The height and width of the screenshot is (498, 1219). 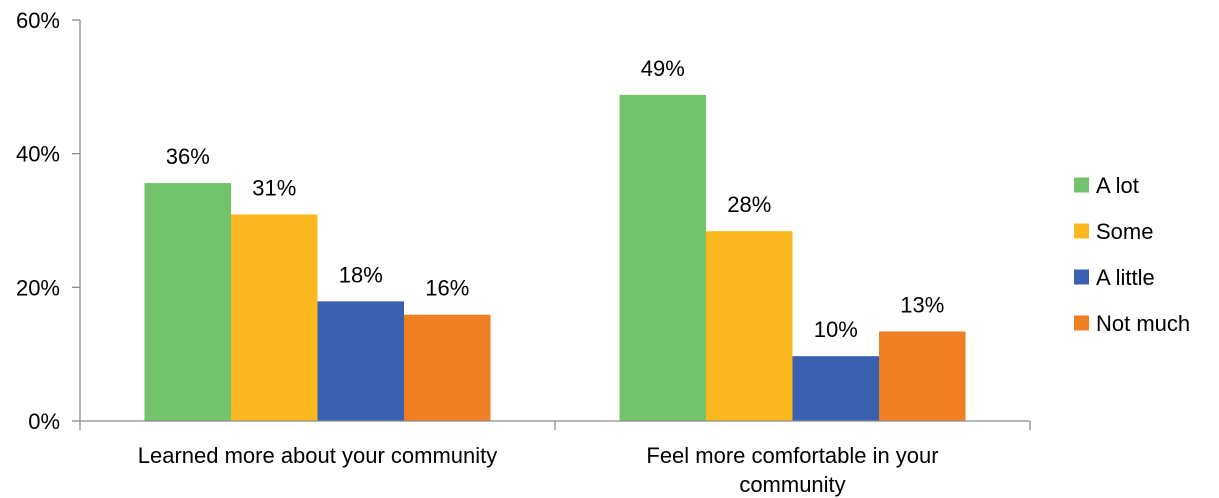 I want to click on data-label: 16%, so click(x=447, y=288).